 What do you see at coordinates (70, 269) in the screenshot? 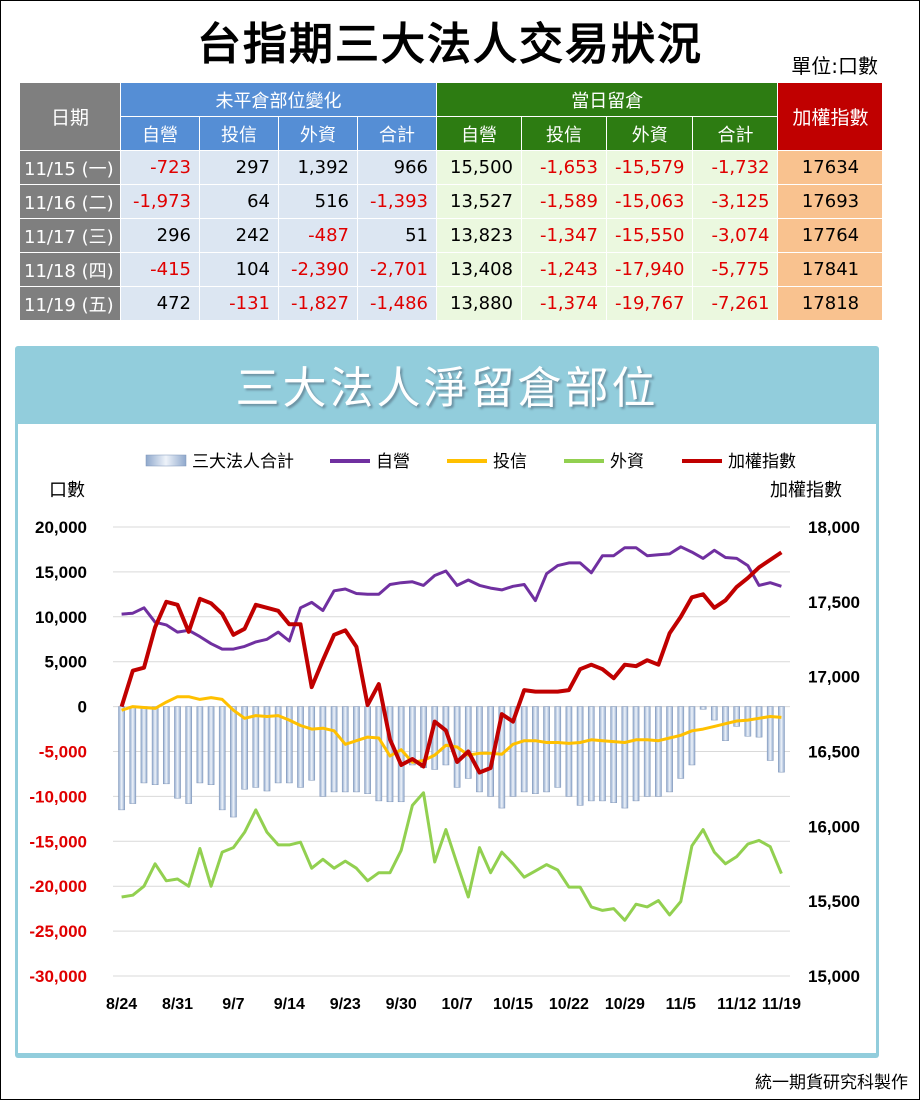
I see `date-cell: 11/18 (四)` at bounding box center [70, 269].